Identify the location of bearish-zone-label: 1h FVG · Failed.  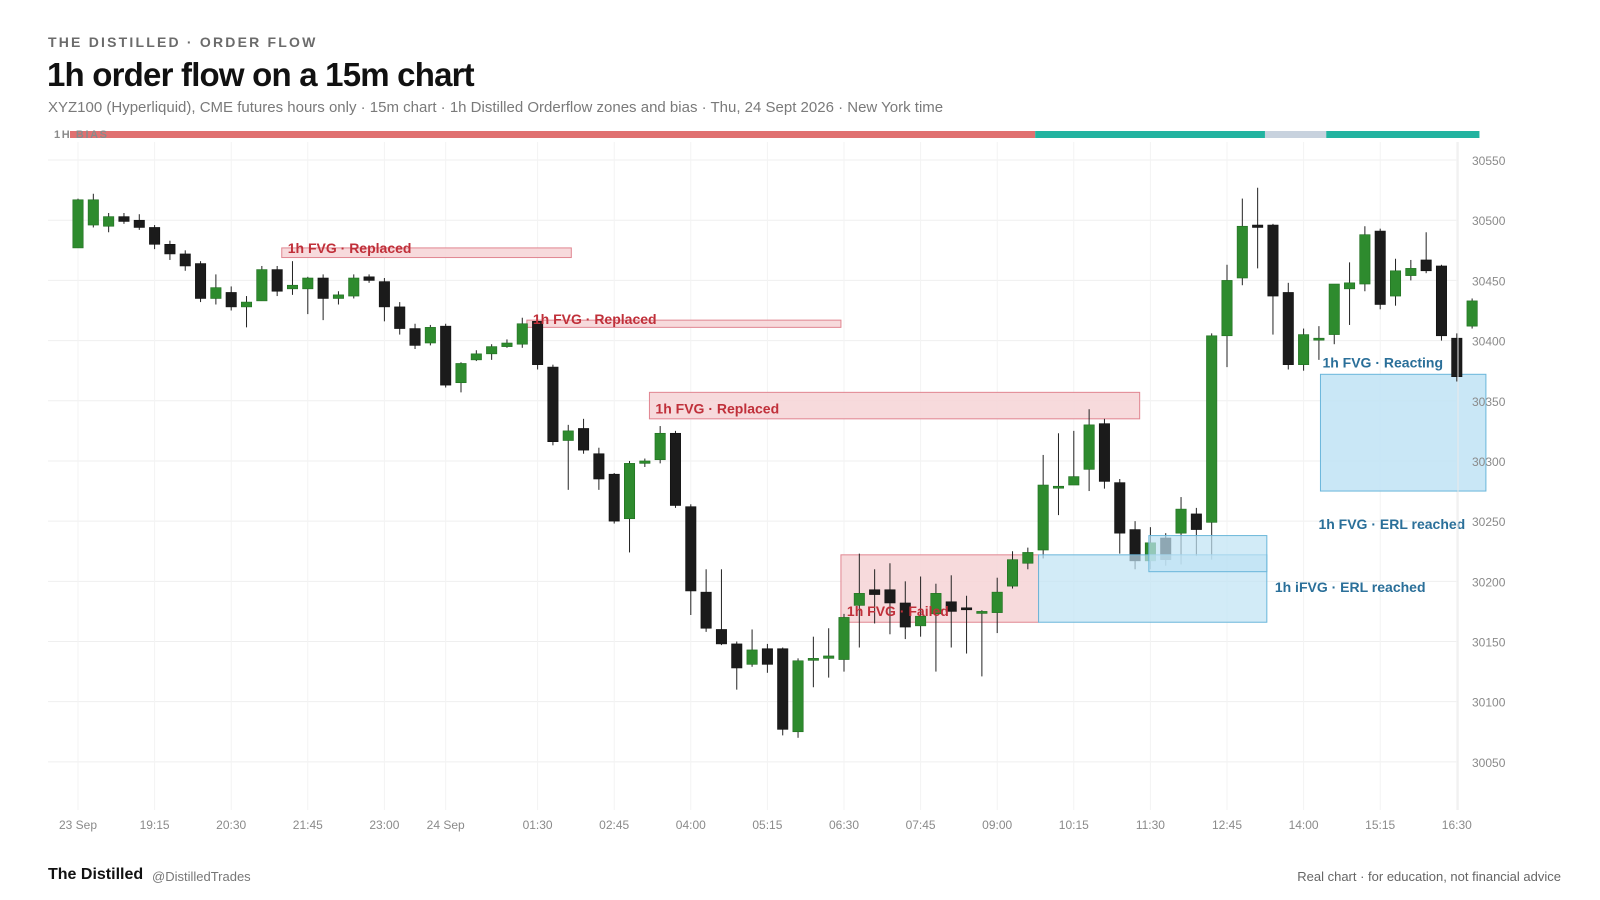
(898, 611).